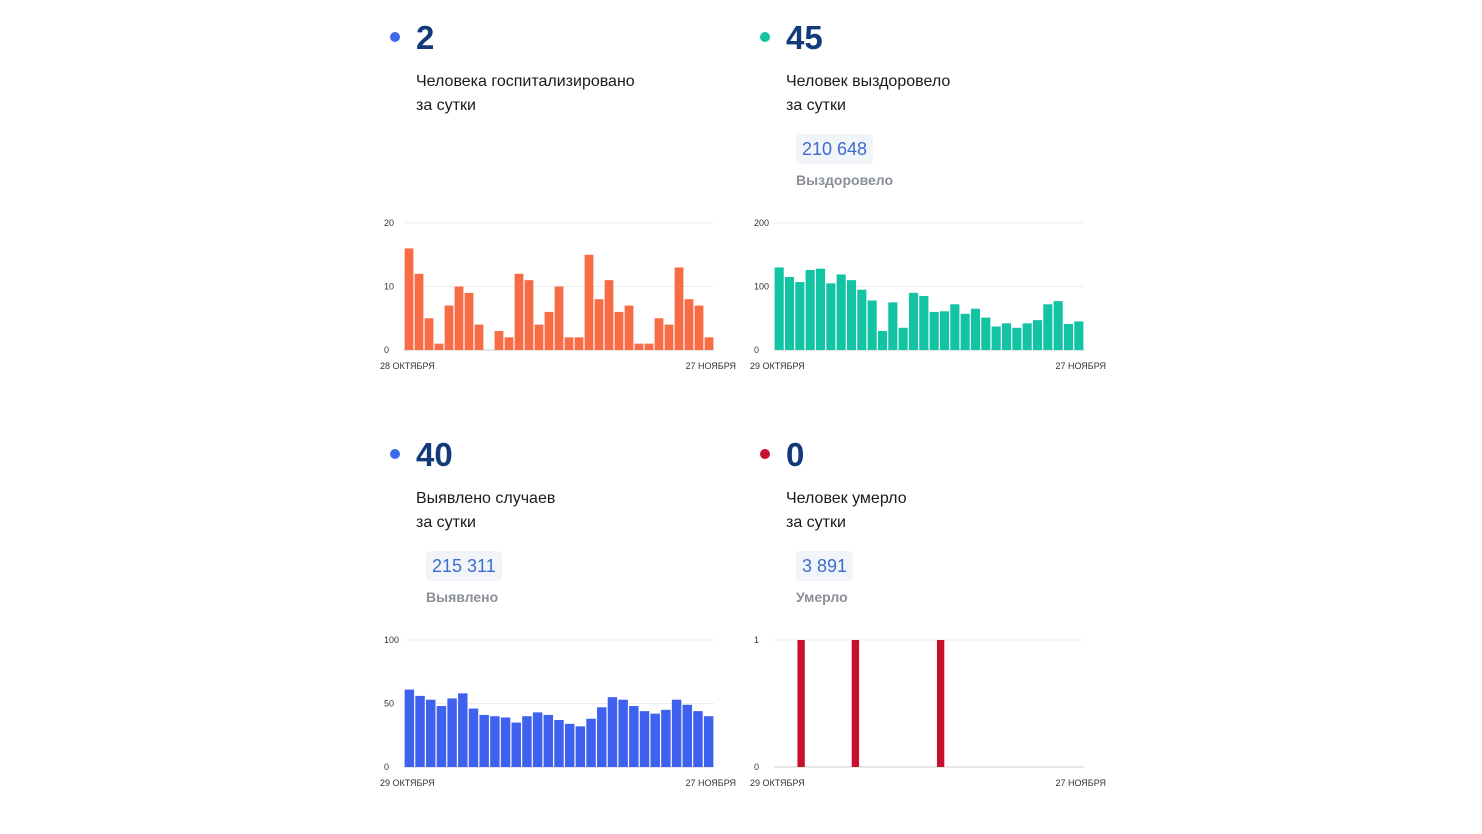  I want to click on detected-count: 40, so click(434, 454).